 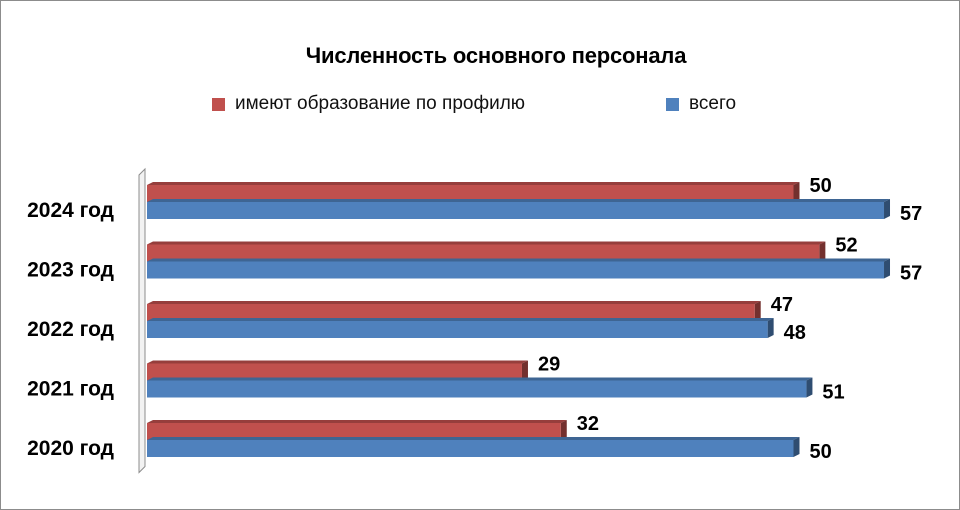 I want to click on category-label: 2024 год, so click(x=70, y=210).